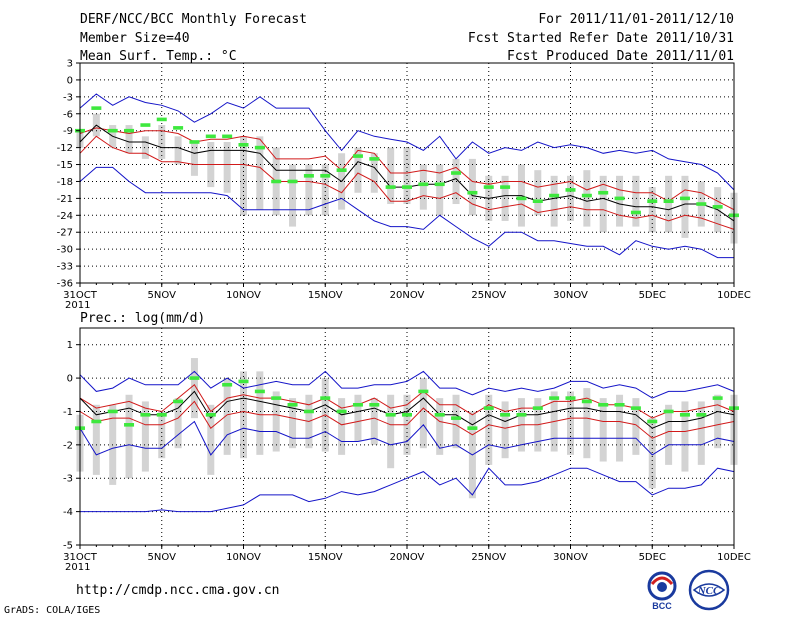 Image resolution: width=800 pixels, height=618 pixels. What do you see at coordinates (662, 606) in the screenshot?
I see `bcc-logo-text: BCC` at bounding box center [662, 606].